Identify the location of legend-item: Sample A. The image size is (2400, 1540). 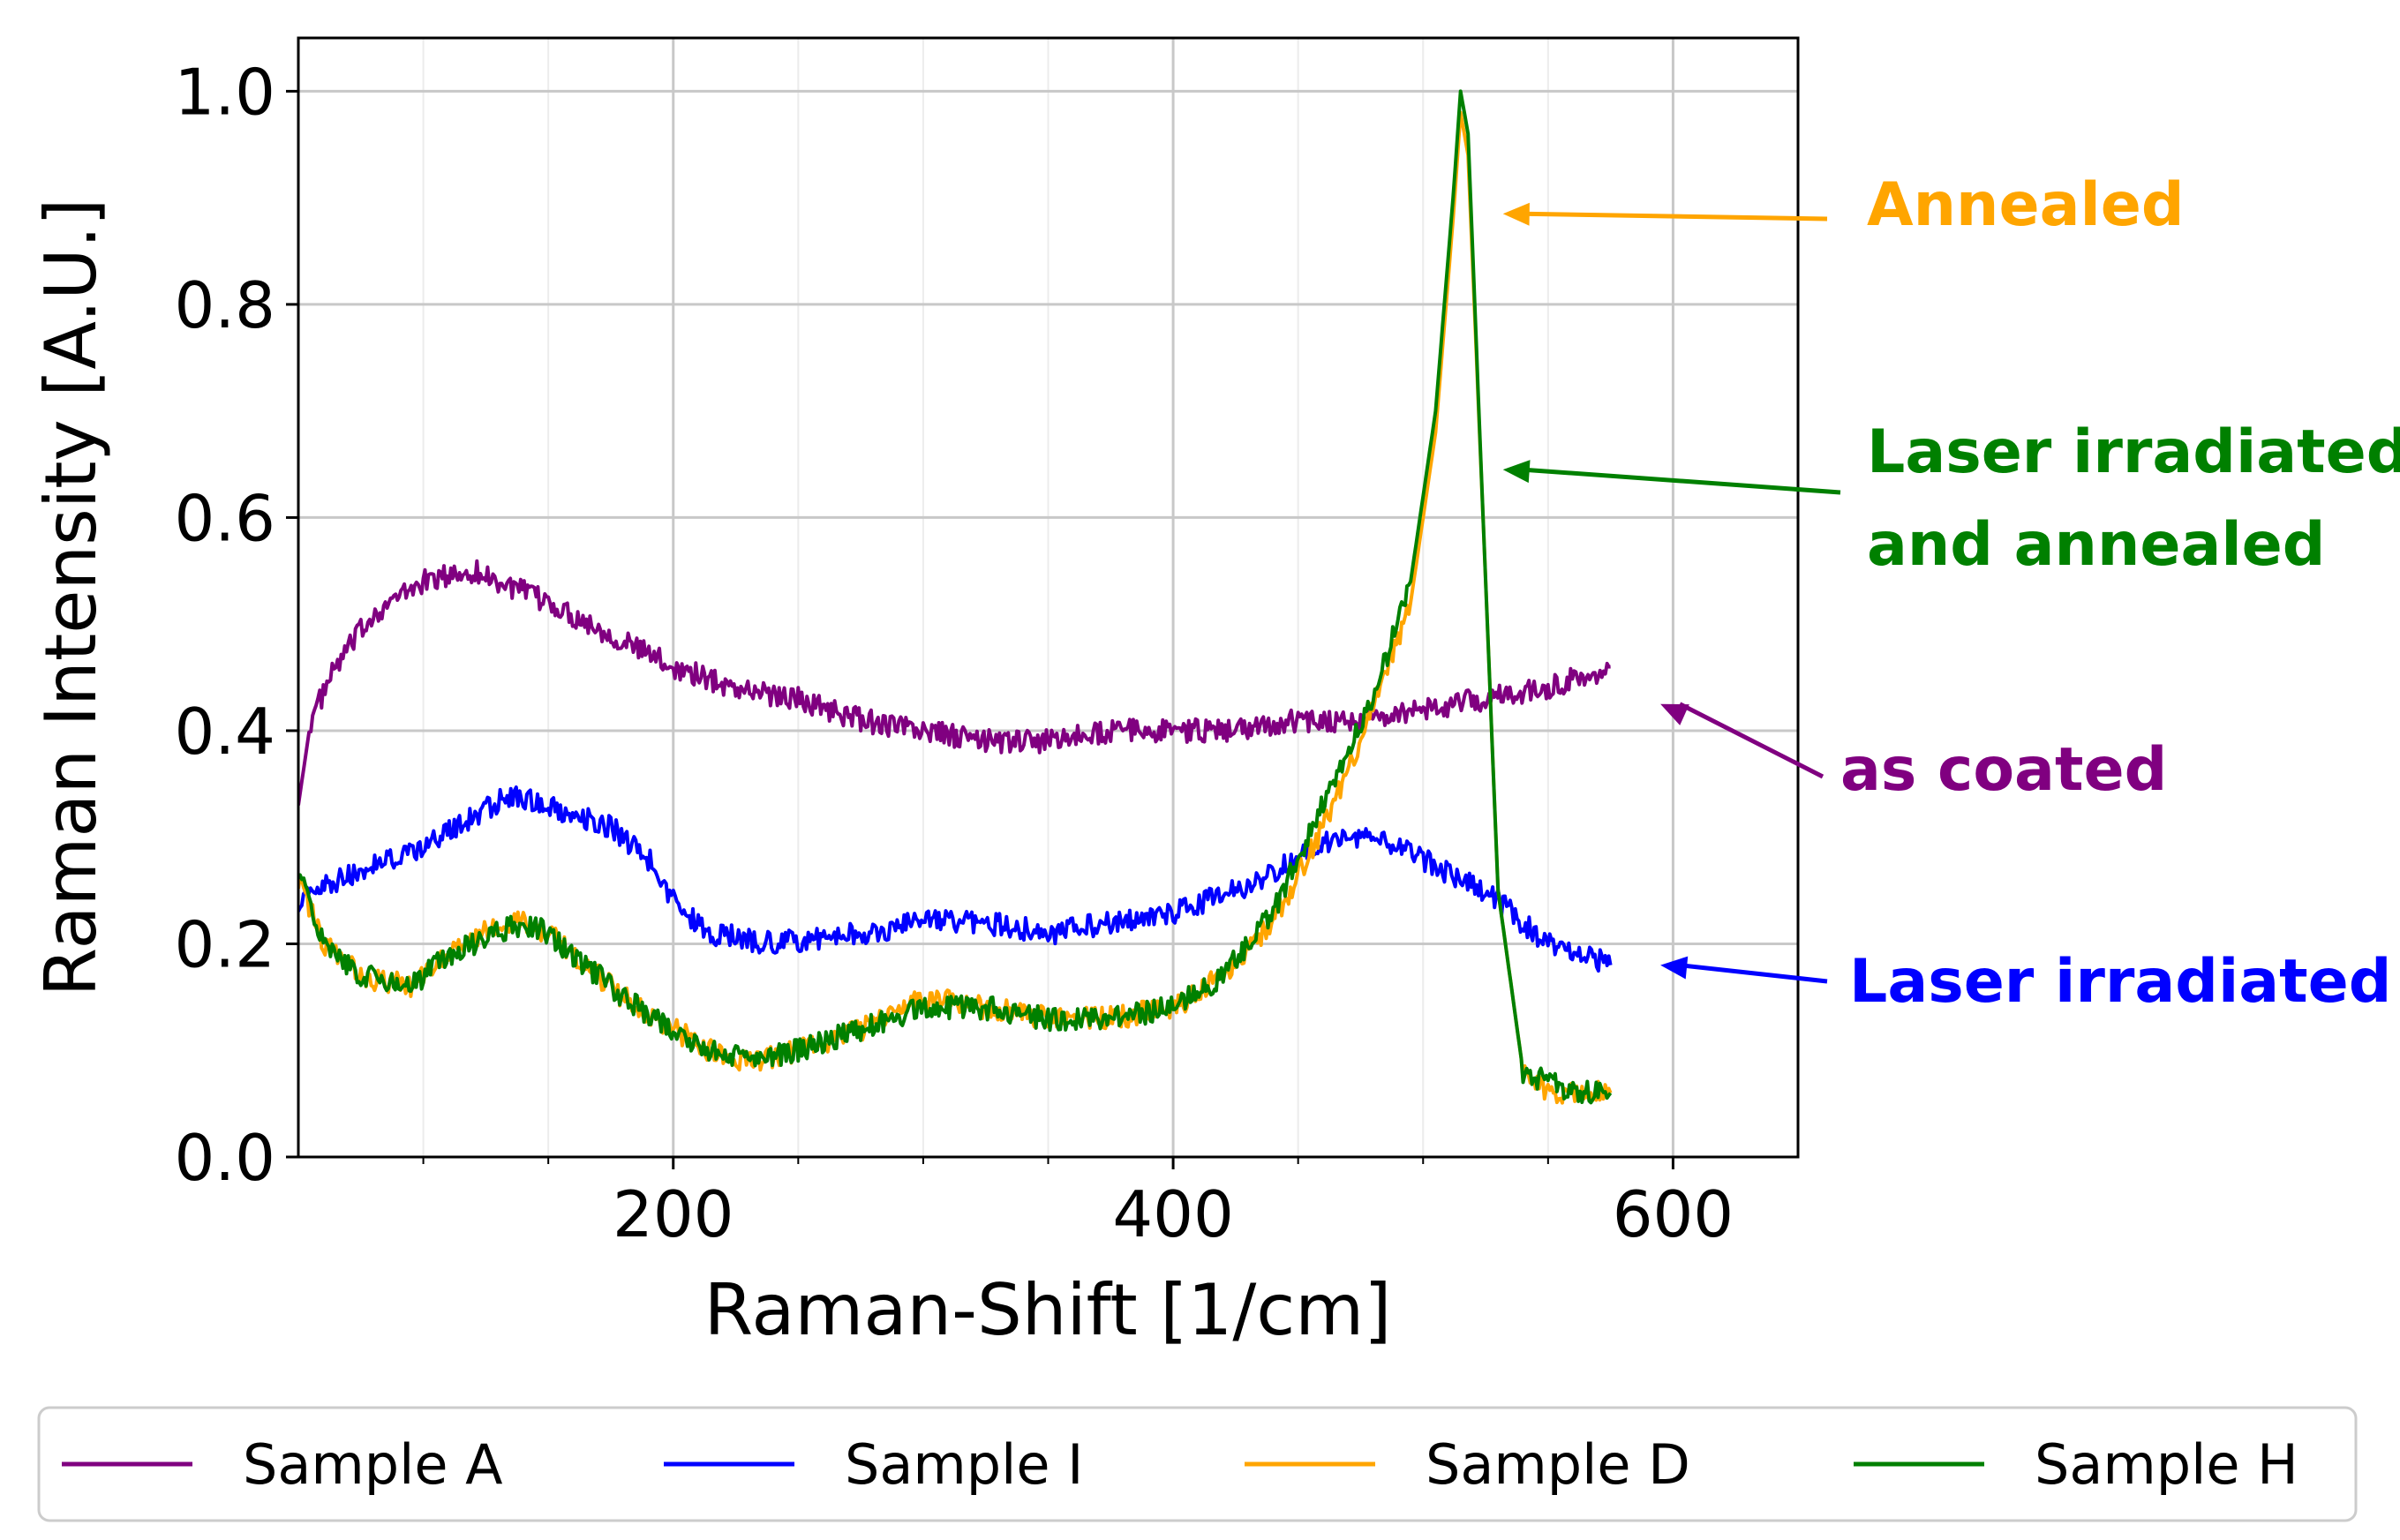
(282, 1464).